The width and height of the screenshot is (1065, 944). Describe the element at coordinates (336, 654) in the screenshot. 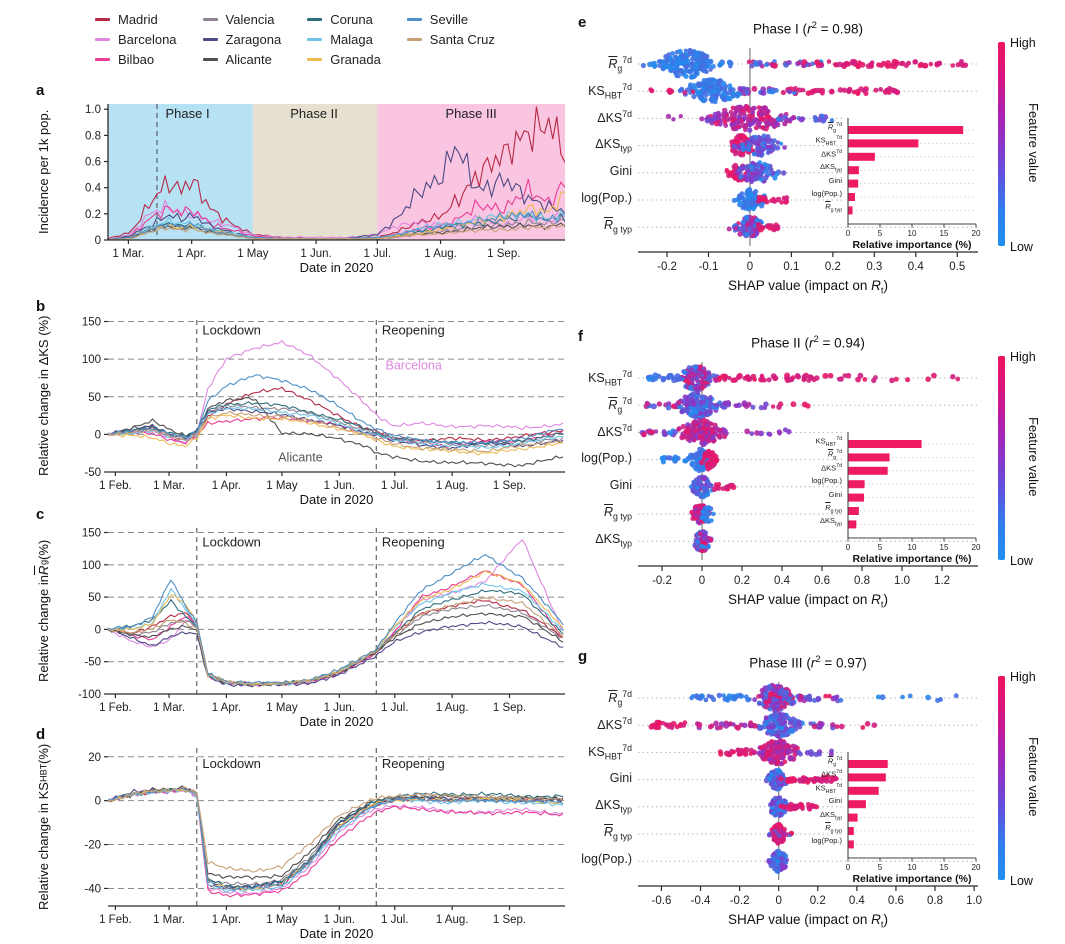

I see `series-zaragona` at that location.